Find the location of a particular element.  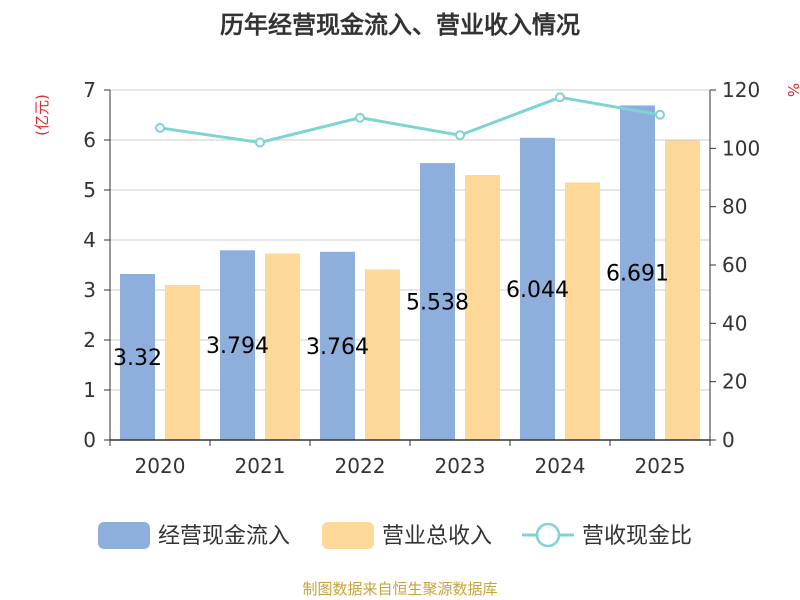

x-axis-tick-label: 2024 is located at coordinates (560, 466).